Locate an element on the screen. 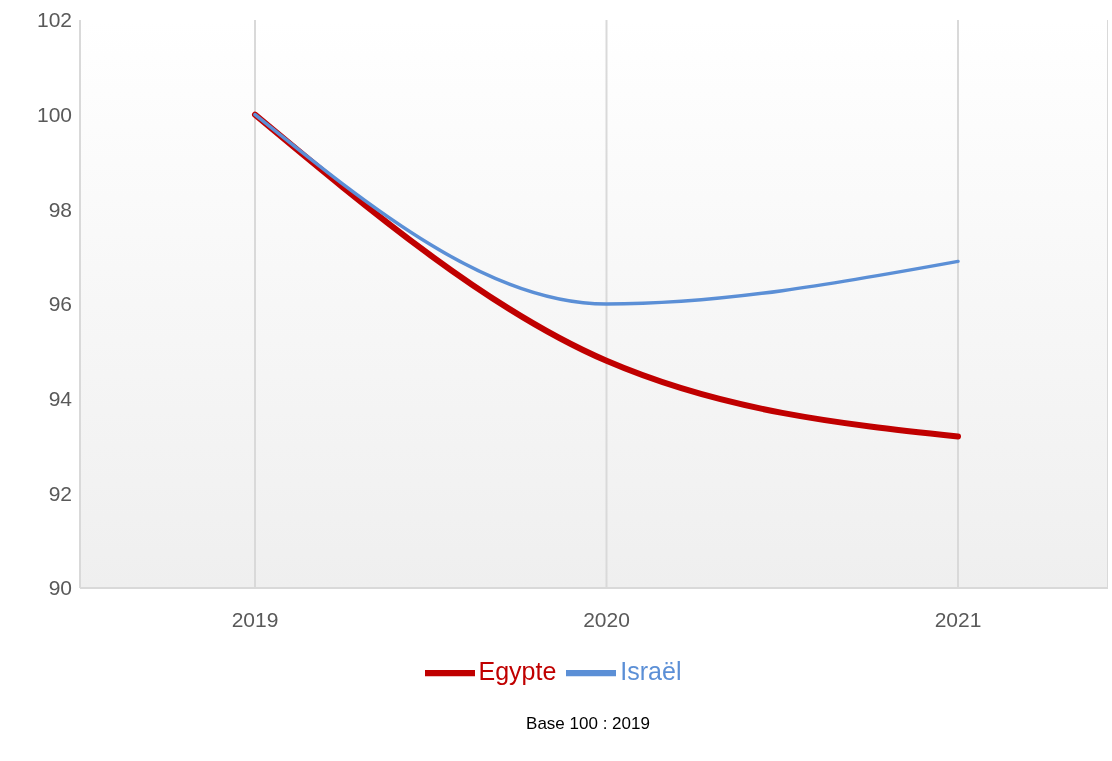 The height and width of the screenshot is (761, 1112). y-tick-label: 90 is located at coordinates (60, 588).